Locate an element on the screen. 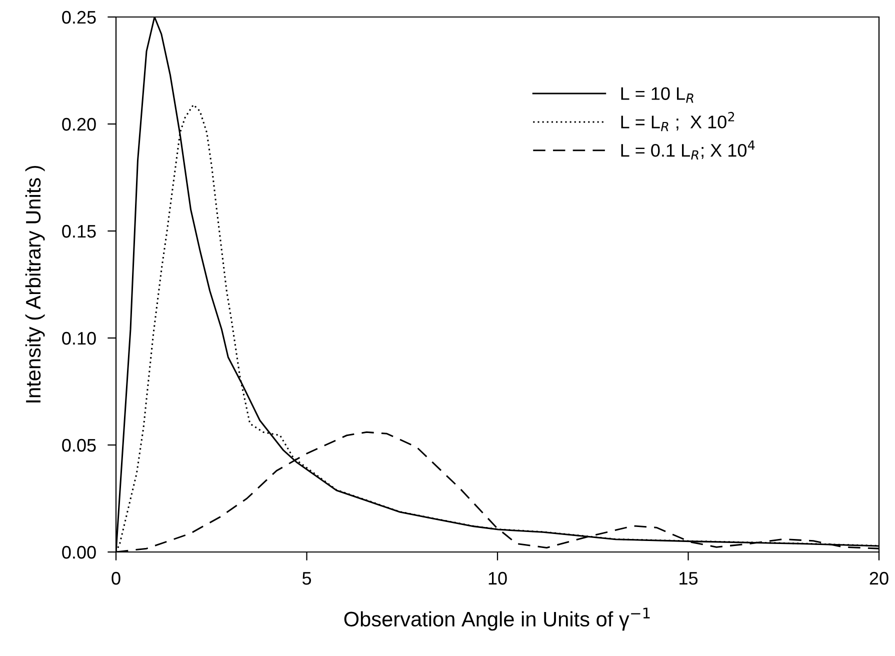 This screenshot has width=895, height=656. y-tick-label: 0.20 is located at coordinates (79, 124).